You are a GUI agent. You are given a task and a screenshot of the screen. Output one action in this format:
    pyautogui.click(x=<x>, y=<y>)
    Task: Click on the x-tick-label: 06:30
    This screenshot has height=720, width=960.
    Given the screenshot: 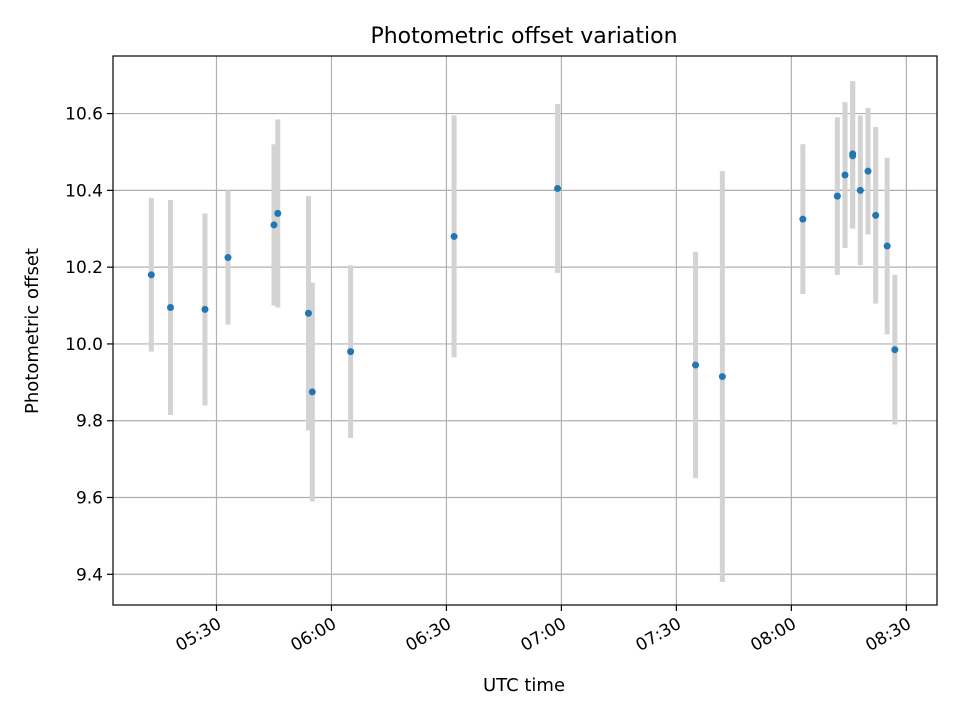 What is the action you would take?
    pyautogui.click(x=428, y=635)
    